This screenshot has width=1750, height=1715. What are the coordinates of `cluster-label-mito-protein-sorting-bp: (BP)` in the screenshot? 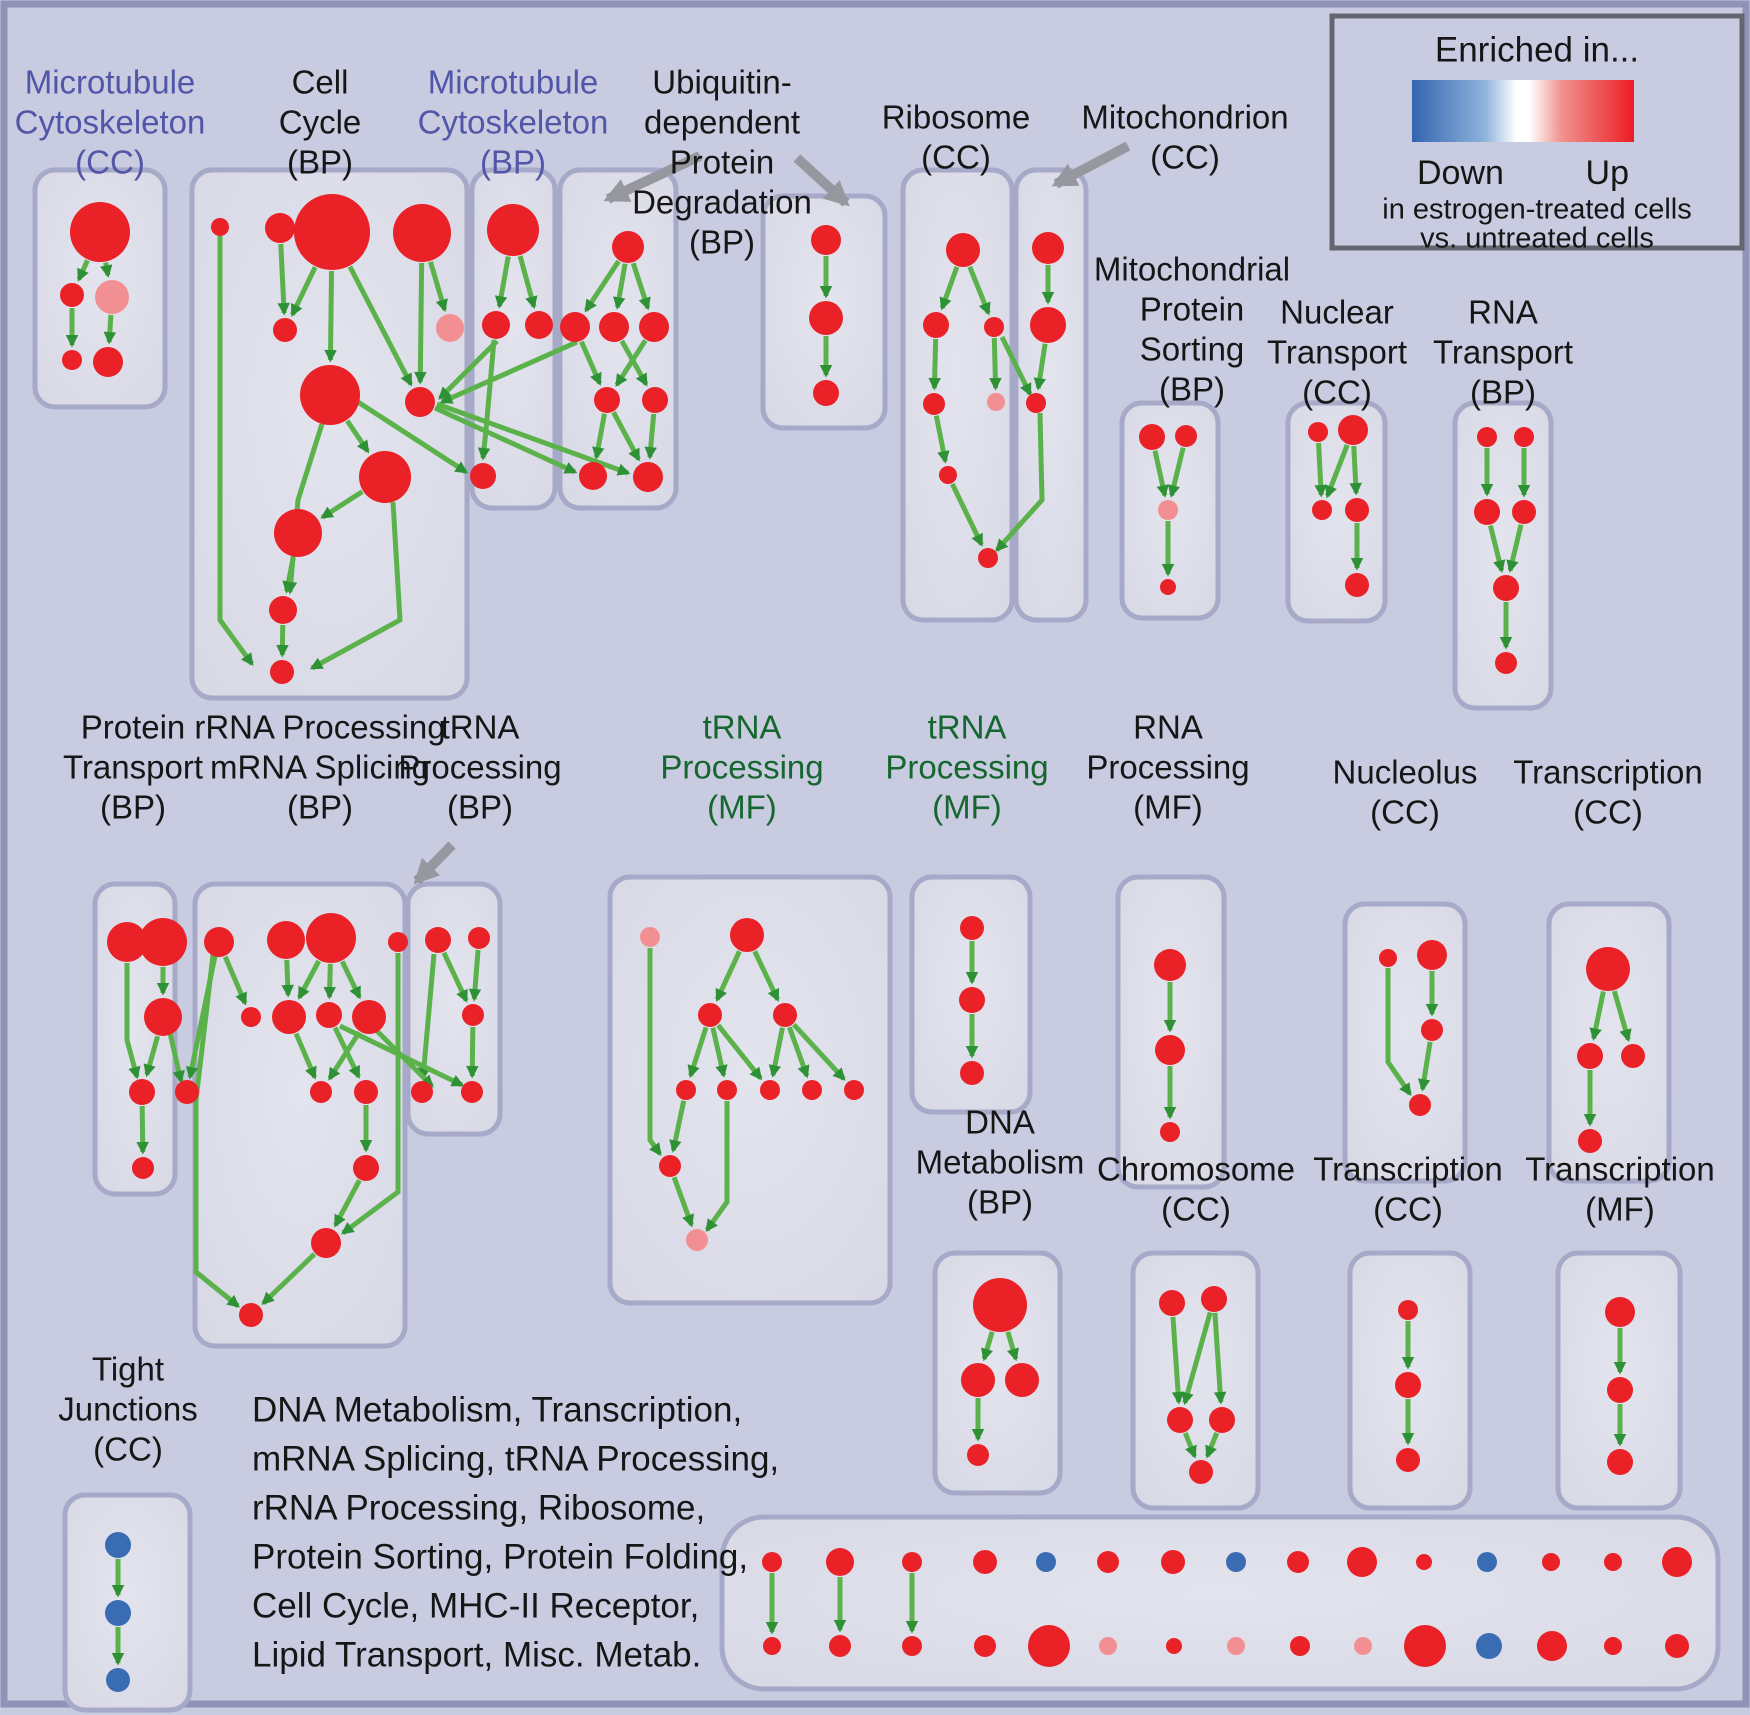 It's located at (1192, 389).